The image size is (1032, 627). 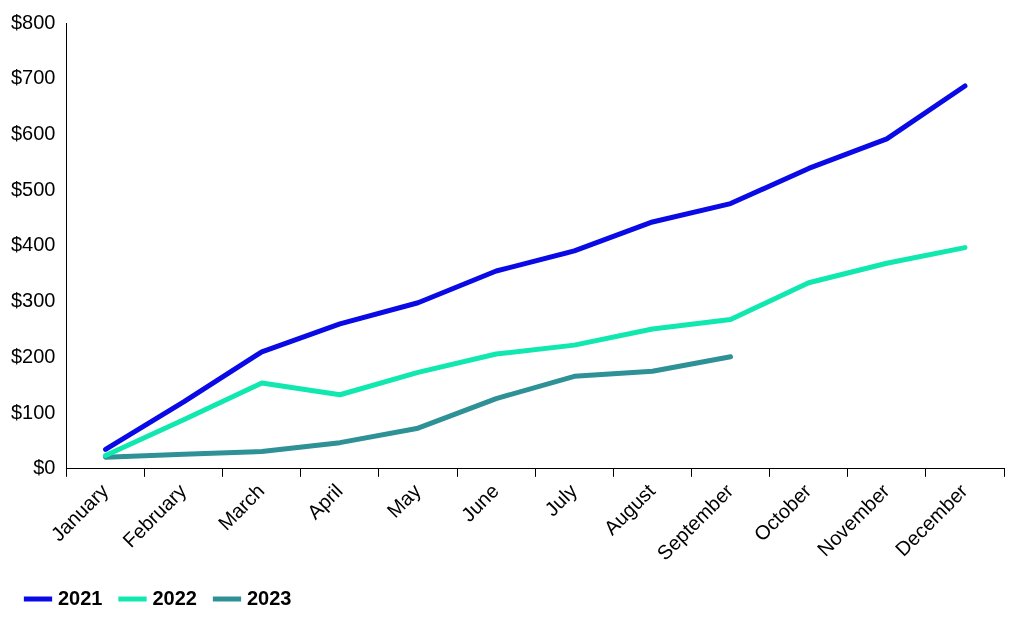 I want to click on y-tick-label: $0, so click(x=44, y=467).